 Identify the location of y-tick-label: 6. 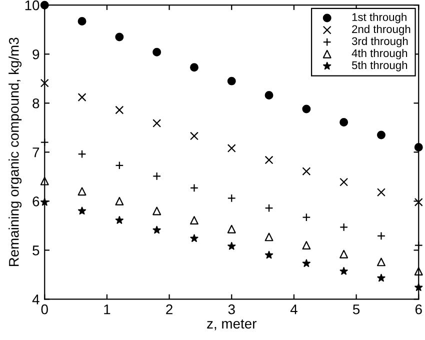
(36, 201).